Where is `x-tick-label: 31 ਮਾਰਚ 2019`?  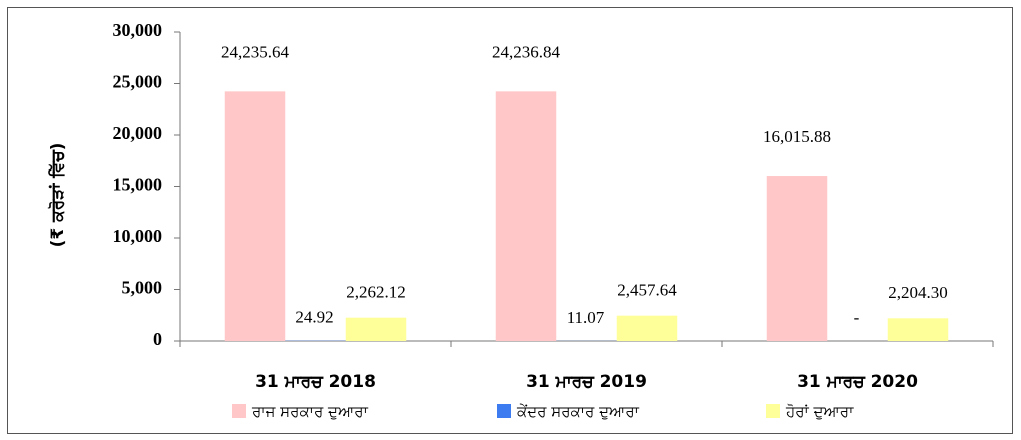 x-tick-label: 31 ਮਾਰਚ 2019 is located at coordinates (586, 382).